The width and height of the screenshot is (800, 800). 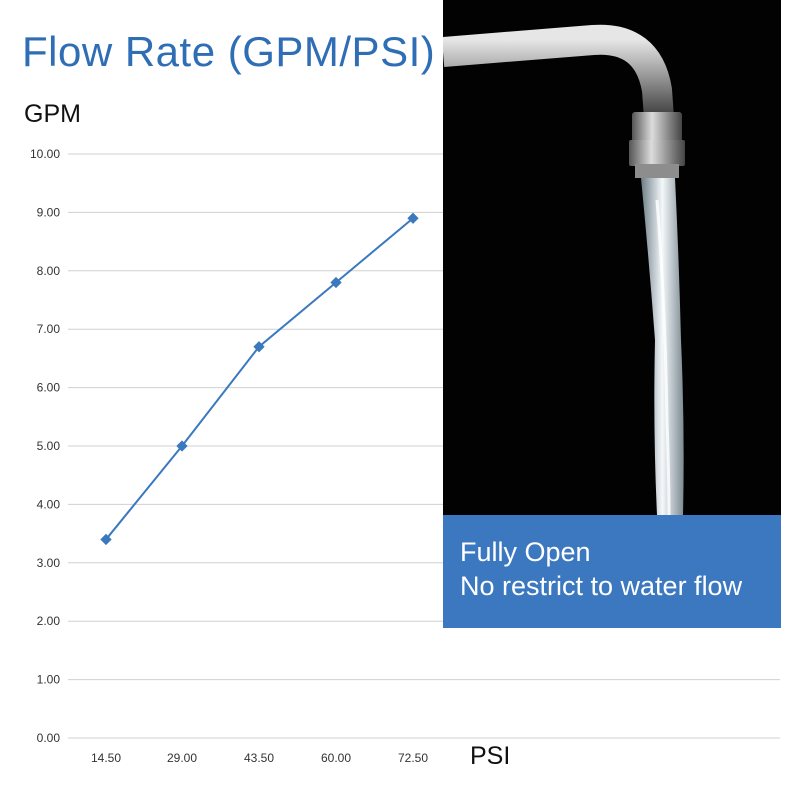 I want to click on y-tick-label: 3.00, so click(x=49, y=563).